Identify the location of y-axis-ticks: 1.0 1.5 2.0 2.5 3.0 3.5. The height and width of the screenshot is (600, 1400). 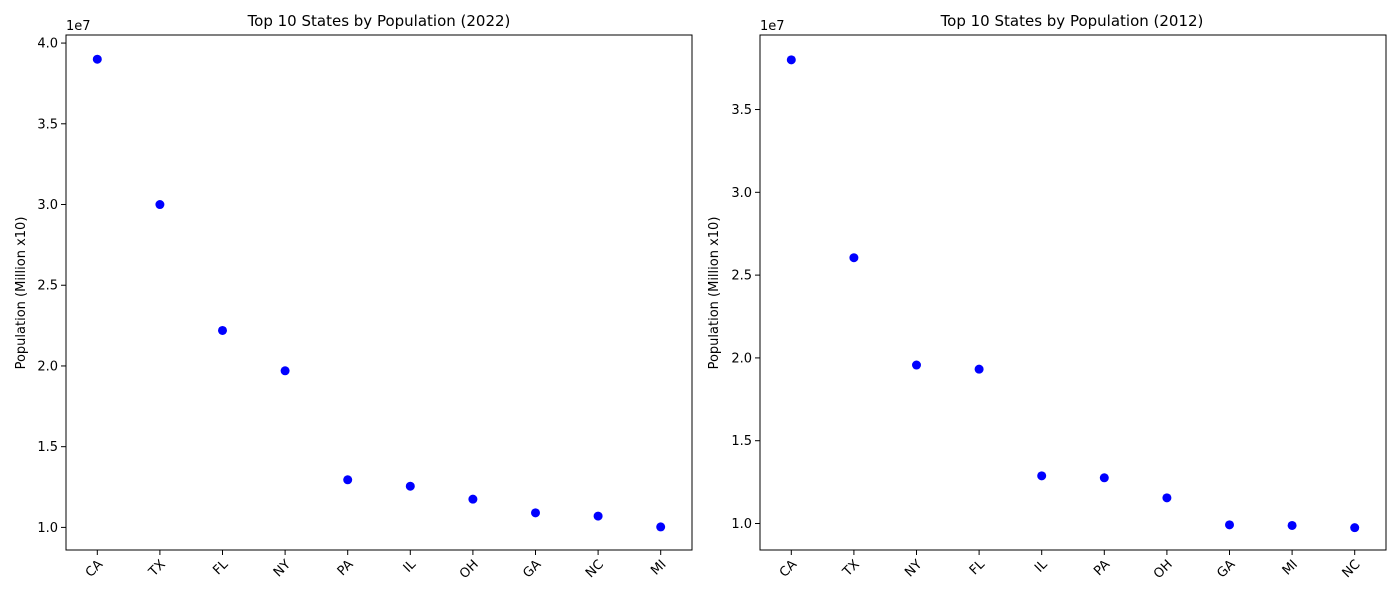
(745, 317).